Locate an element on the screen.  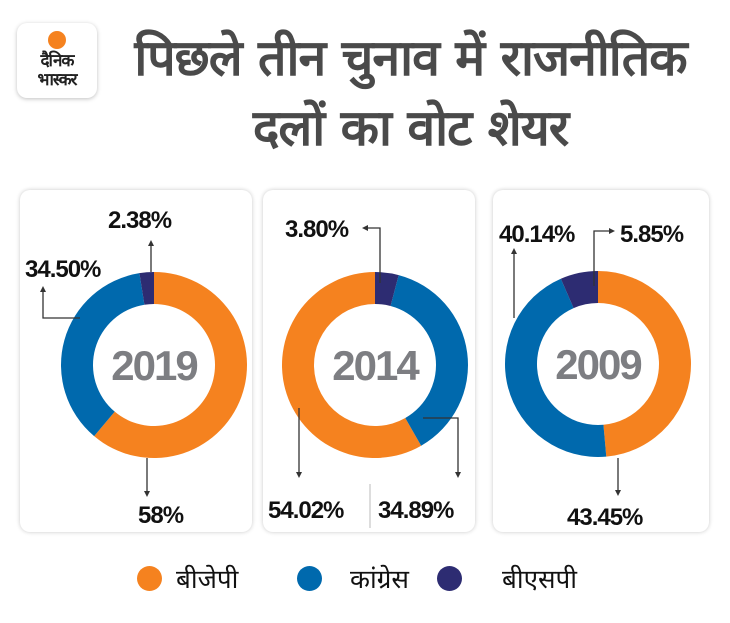
slice-congress-2014 is located at coordinates (429, 360).